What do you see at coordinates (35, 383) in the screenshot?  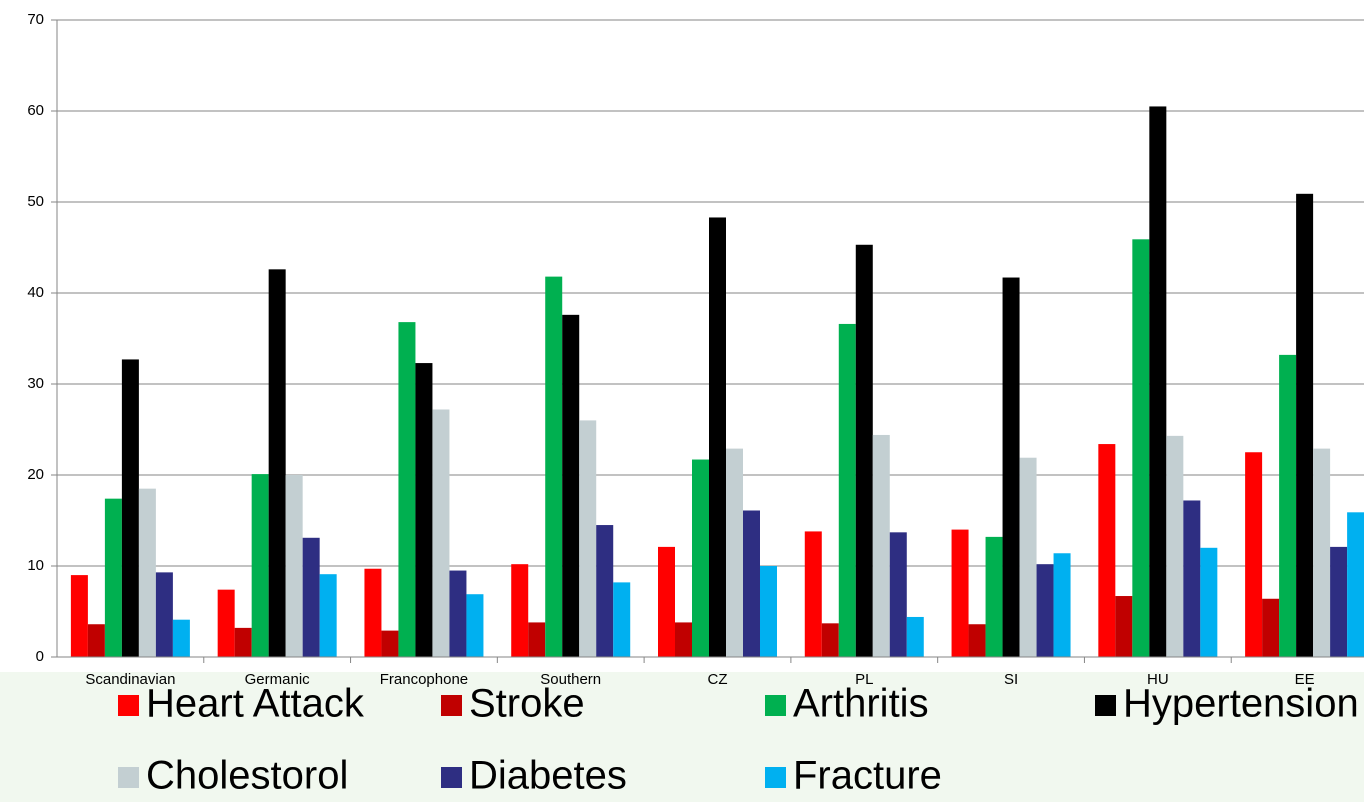 I see `y-tick-label: 30` at bounding box center [35, 383].